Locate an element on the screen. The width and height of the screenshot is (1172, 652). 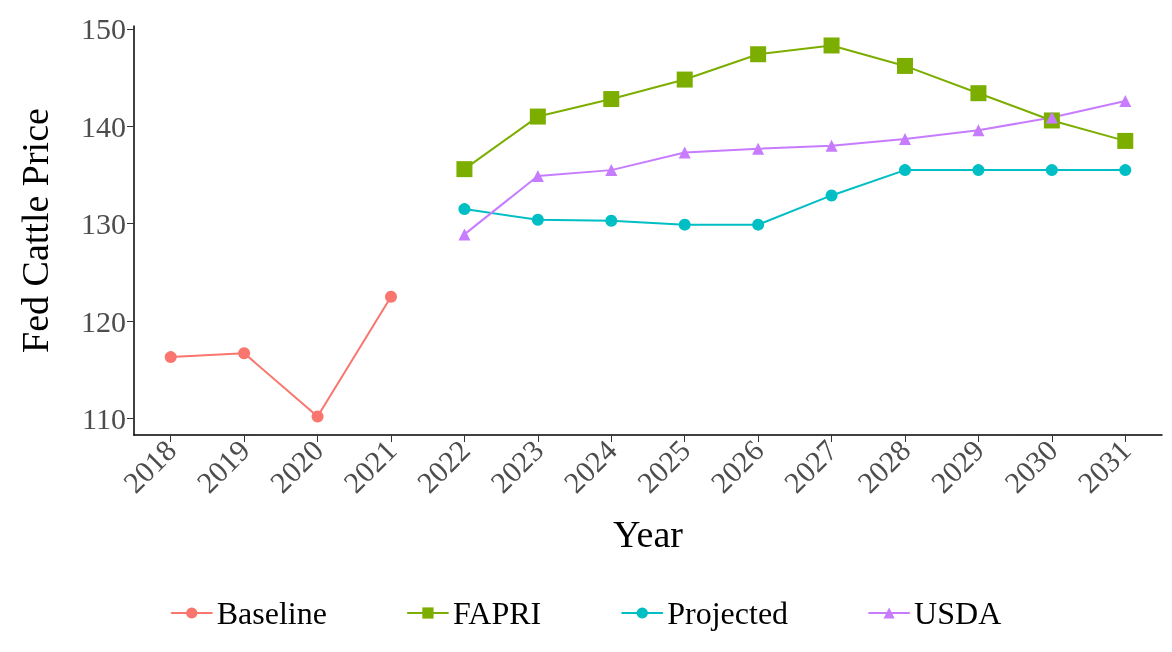
legend-label: USDA is located at coordinates (958, 613).